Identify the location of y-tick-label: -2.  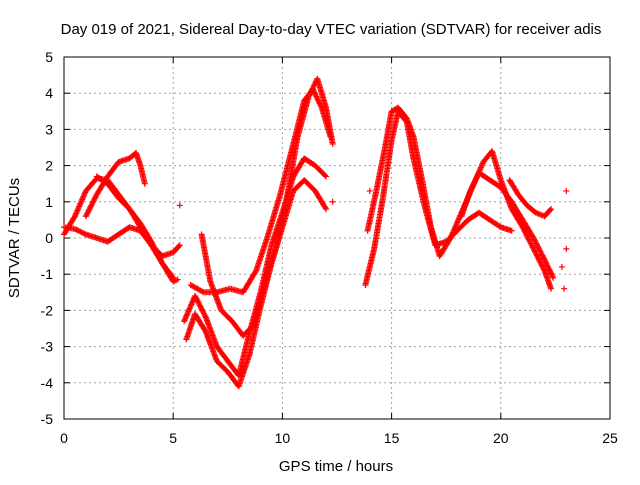
(47, 310).